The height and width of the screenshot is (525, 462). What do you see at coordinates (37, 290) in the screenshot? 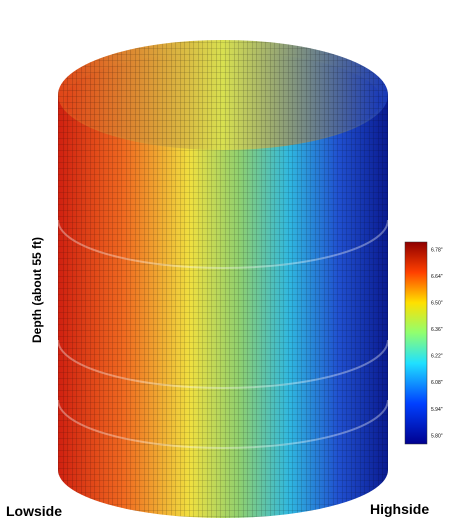
I see `depth-label: Depth (about 55 ft)` at bounding box center [37, 290].